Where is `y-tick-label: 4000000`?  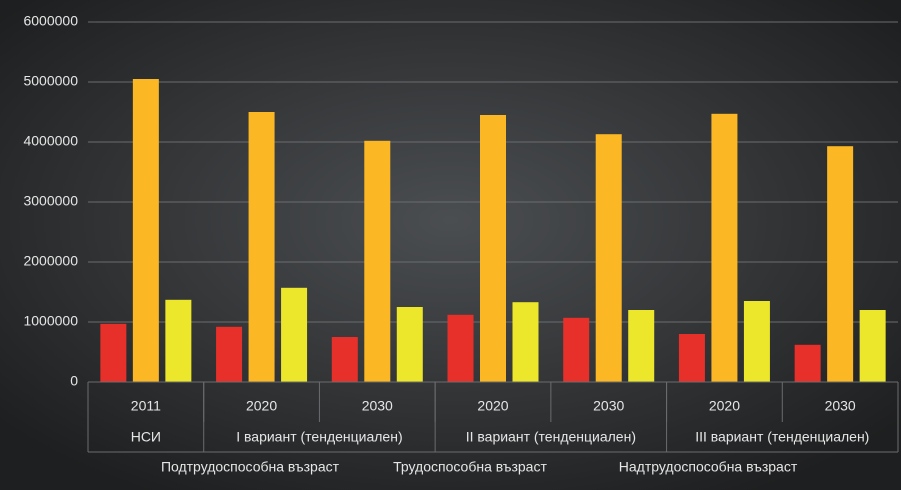
y-tick-label: 4000000 is located at coordinates (50, 141).